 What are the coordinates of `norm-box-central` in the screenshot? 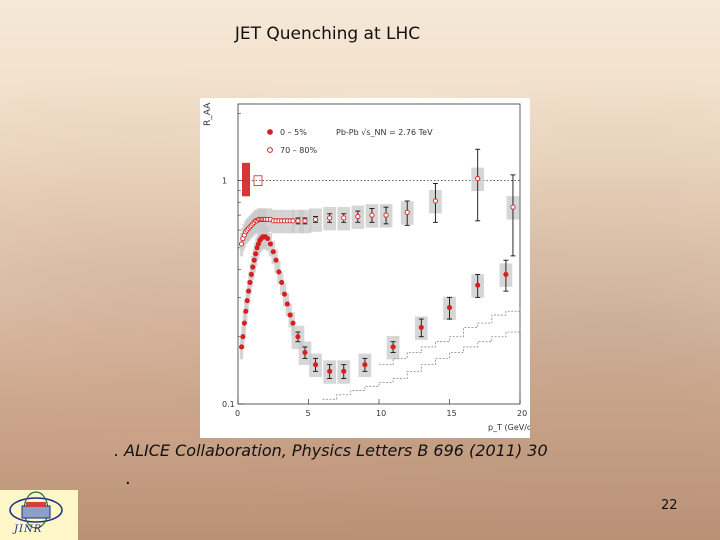 It's located at (246, 179).